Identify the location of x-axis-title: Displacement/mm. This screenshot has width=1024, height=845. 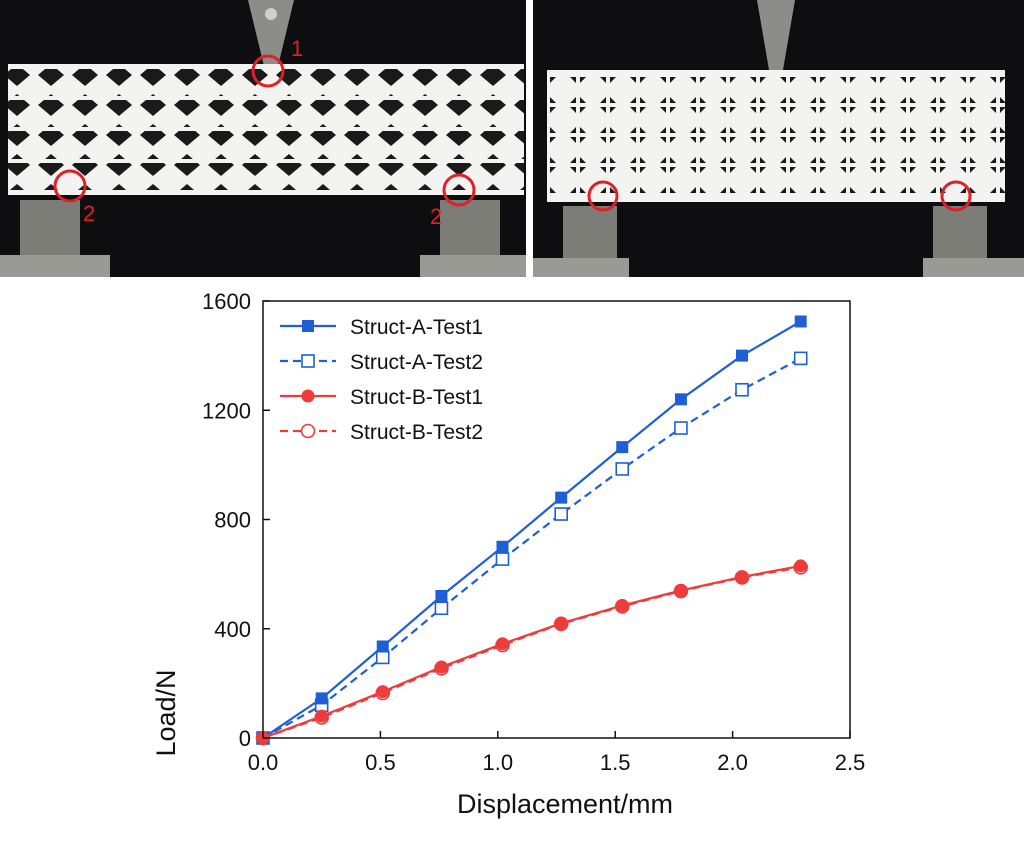
(565, 804).